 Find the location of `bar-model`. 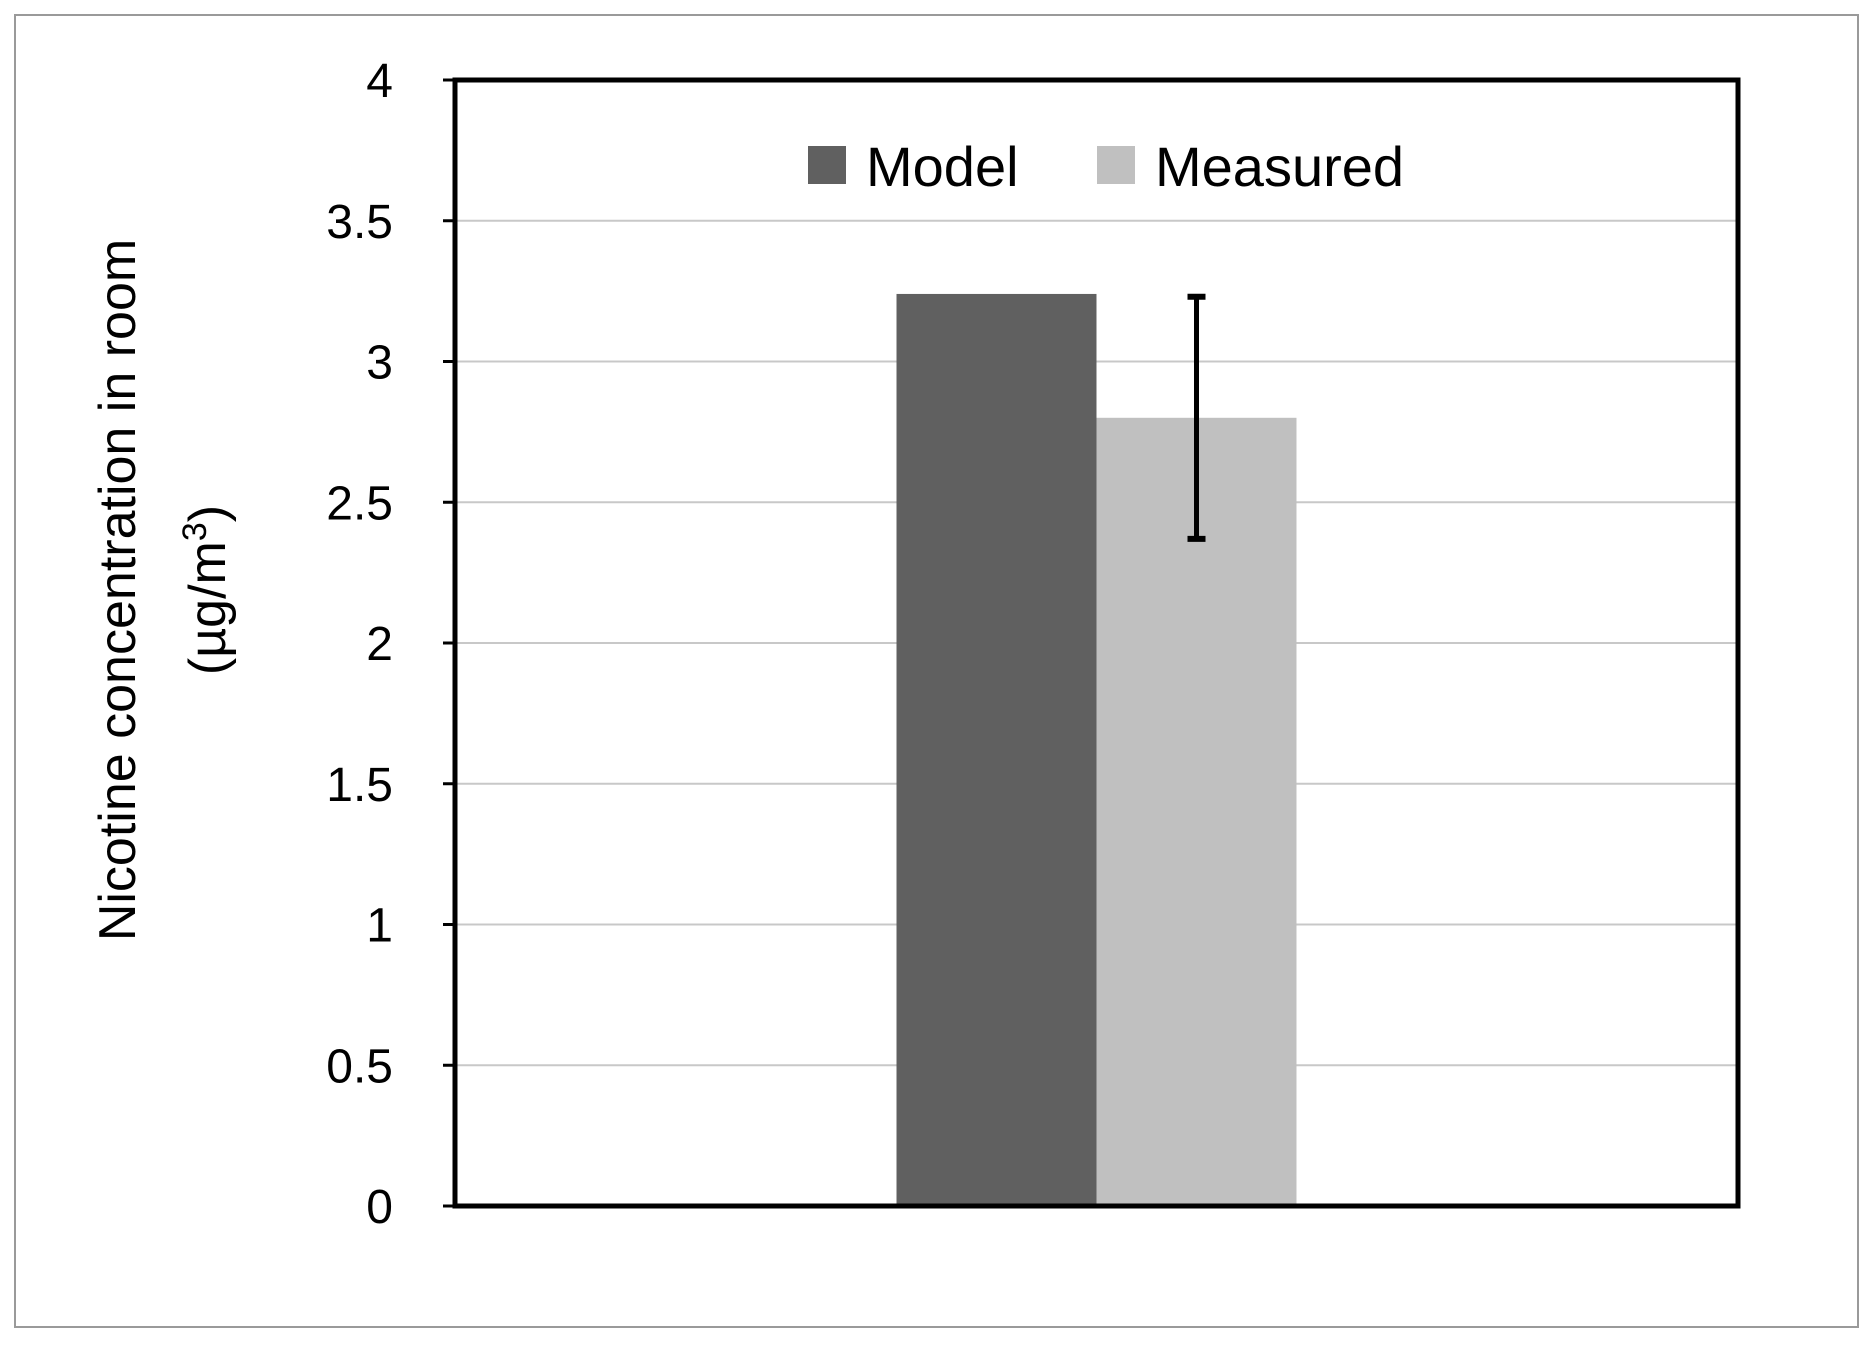

bar-model is located at coordinates (996, 749).